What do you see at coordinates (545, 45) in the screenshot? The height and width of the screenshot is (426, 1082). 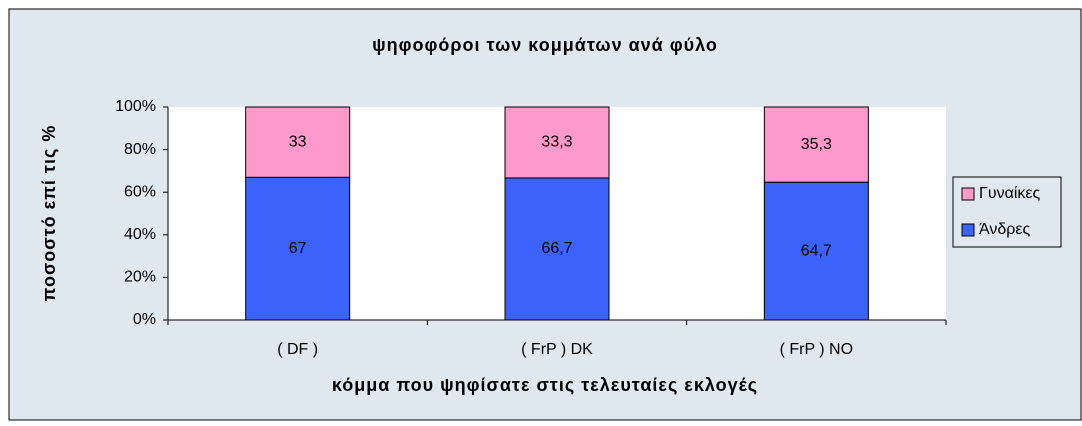 I see `chart-title: ψηφοφόροι των κομμάτων ανά φύλο` at bounding box center [545, 45].